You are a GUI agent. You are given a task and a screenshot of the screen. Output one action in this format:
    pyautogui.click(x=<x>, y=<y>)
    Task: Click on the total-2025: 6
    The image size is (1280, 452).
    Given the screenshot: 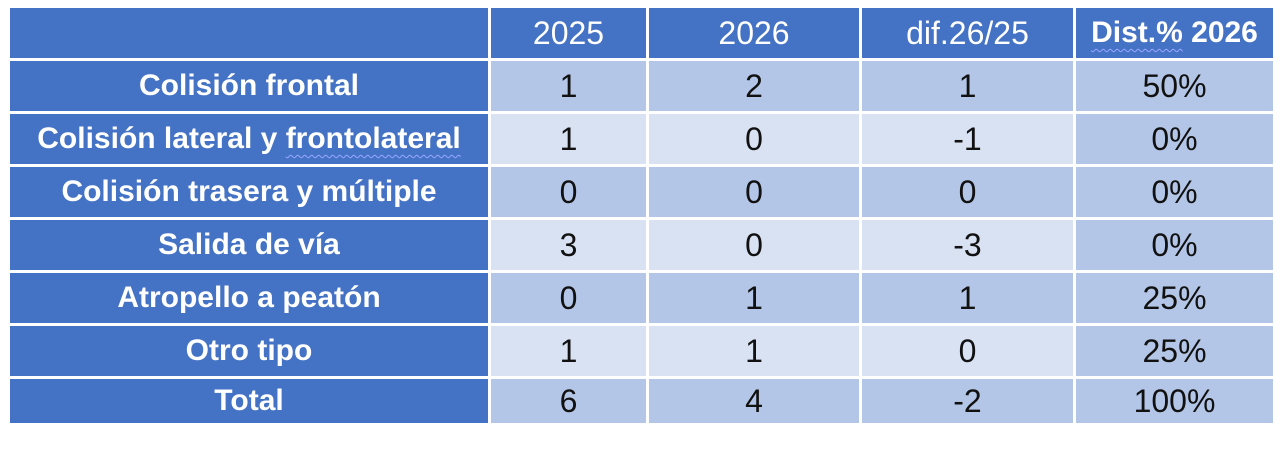 What is the action you would take?
    pyautogui.click(x=568, y=401)
    